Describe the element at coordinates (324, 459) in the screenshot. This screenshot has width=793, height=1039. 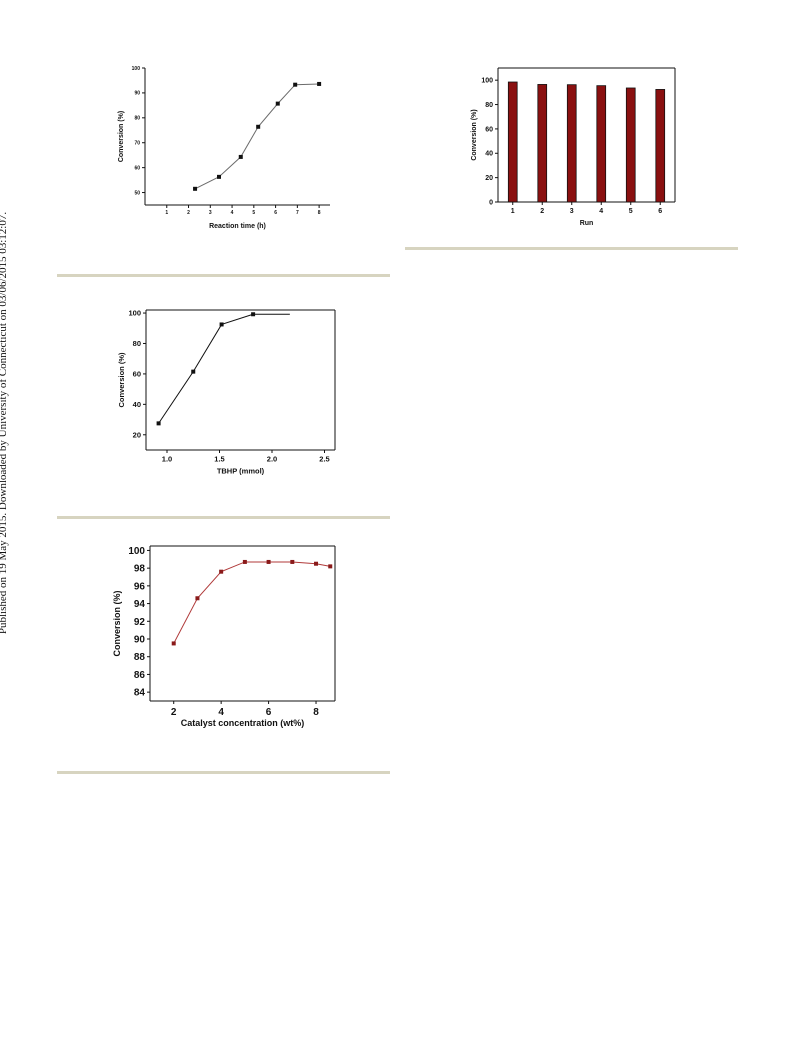
I see `x-tick-label: 2.5` at that location.